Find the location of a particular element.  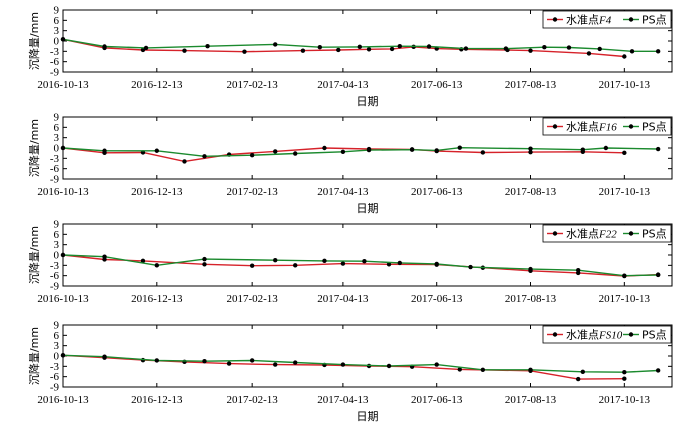

x-tick-label: 2016-10-13 is located at coordinates (63, 400).